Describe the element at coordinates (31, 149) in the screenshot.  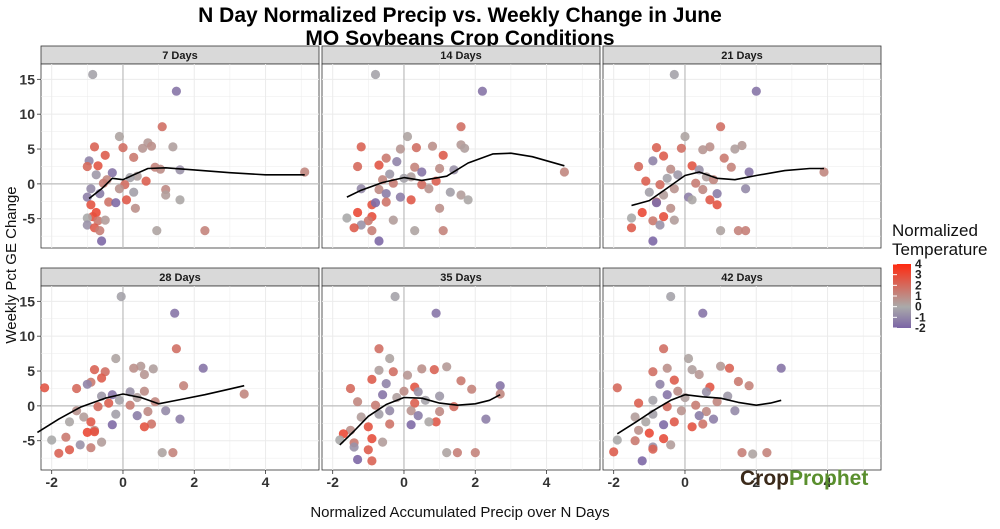
I see `y-tick-label: 5` at that location.